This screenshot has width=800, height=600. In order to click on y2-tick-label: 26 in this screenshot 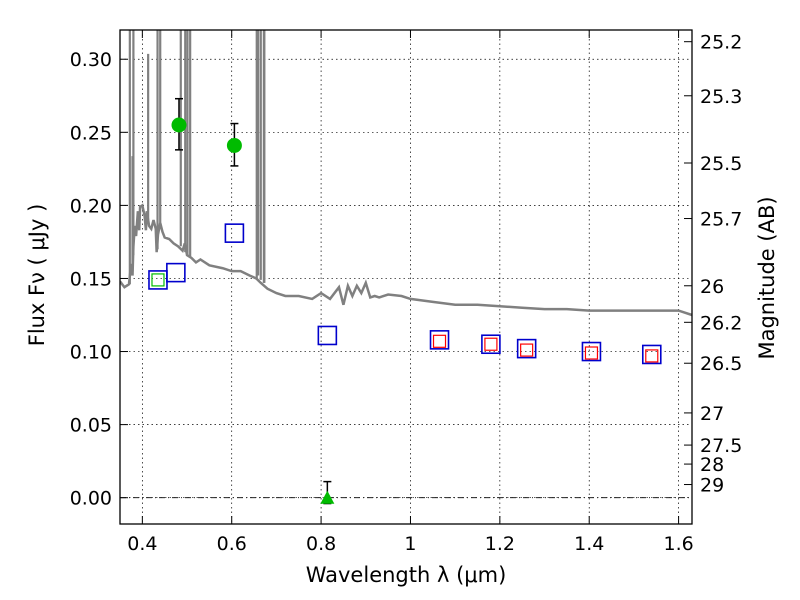, I will do `click(712, 287)`.